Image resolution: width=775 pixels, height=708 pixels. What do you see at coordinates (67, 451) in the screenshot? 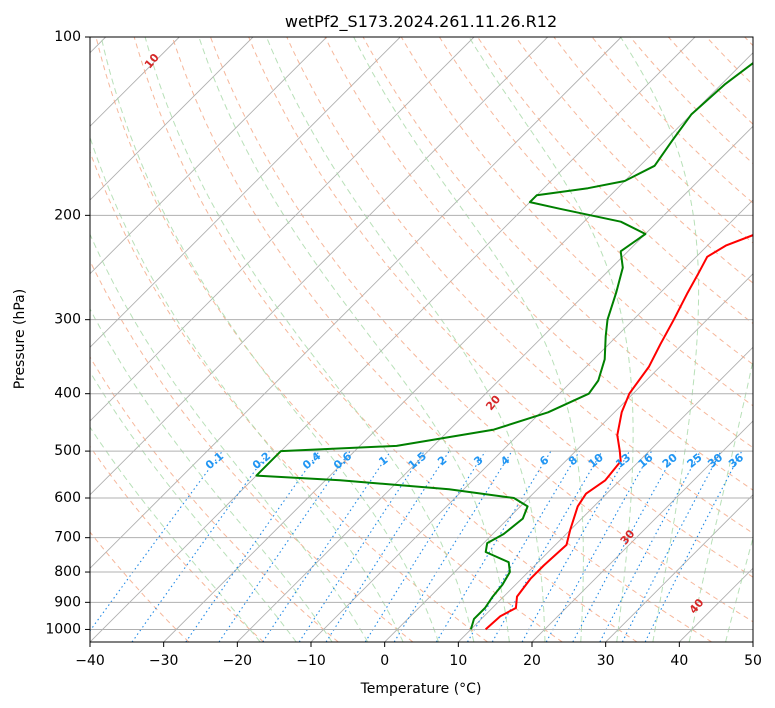
I see `y-tick-label: 500` at bounding box center [67, 451].